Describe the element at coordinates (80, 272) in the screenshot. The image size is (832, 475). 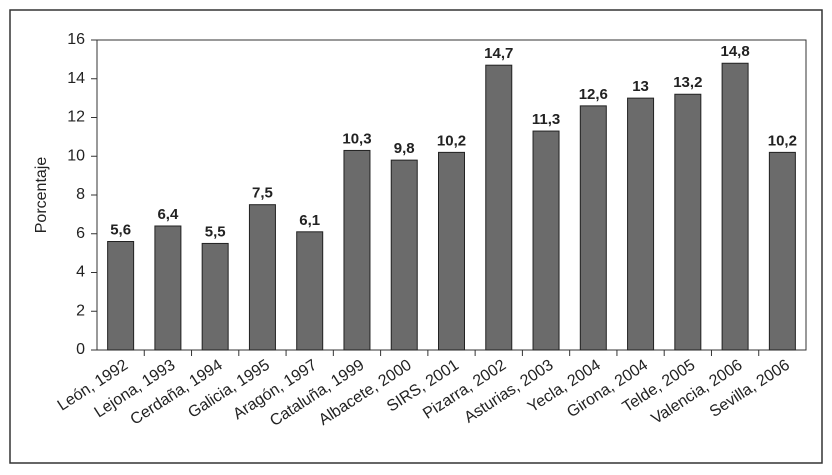
I see `y-tick-label: 4` at that location.